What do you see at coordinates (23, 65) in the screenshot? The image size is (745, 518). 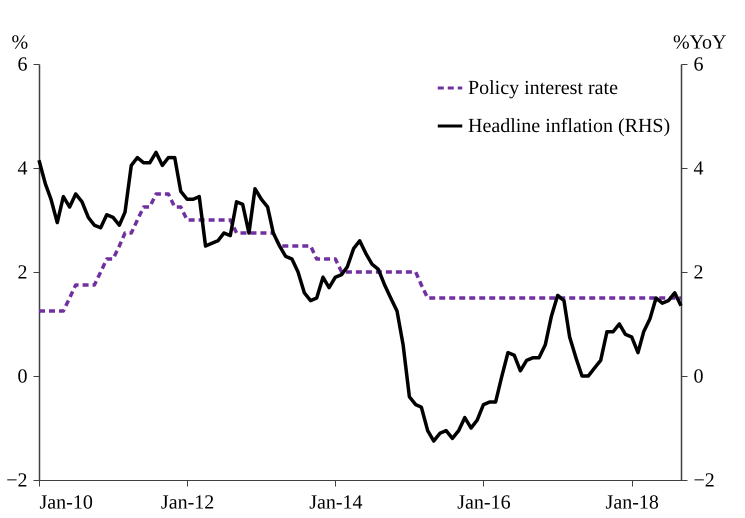 I see `y-tick-label: 6` at bounding box center [23, 65].